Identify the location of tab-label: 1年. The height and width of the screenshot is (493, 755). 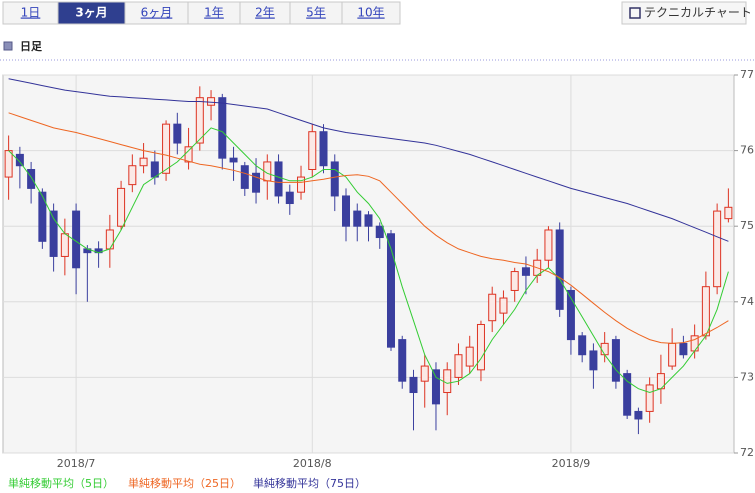
(214, 13).